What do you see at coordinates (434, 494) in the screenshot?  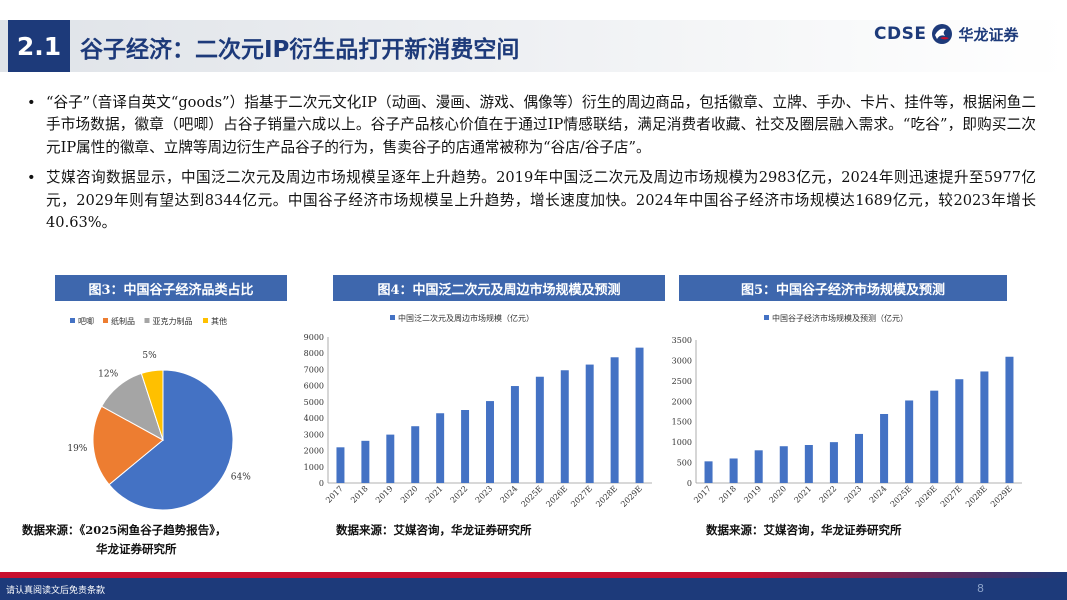 I see `x-tick-label: 2021` at bounding box center [434, 494].